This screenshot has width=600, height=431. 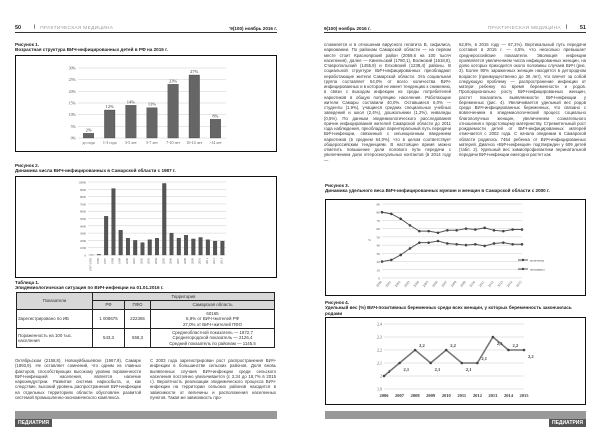 What do you see at coordinates (137, 305) in the screenshot?
I see `col-pfo: ПФО` at bounding box center [137, 305].